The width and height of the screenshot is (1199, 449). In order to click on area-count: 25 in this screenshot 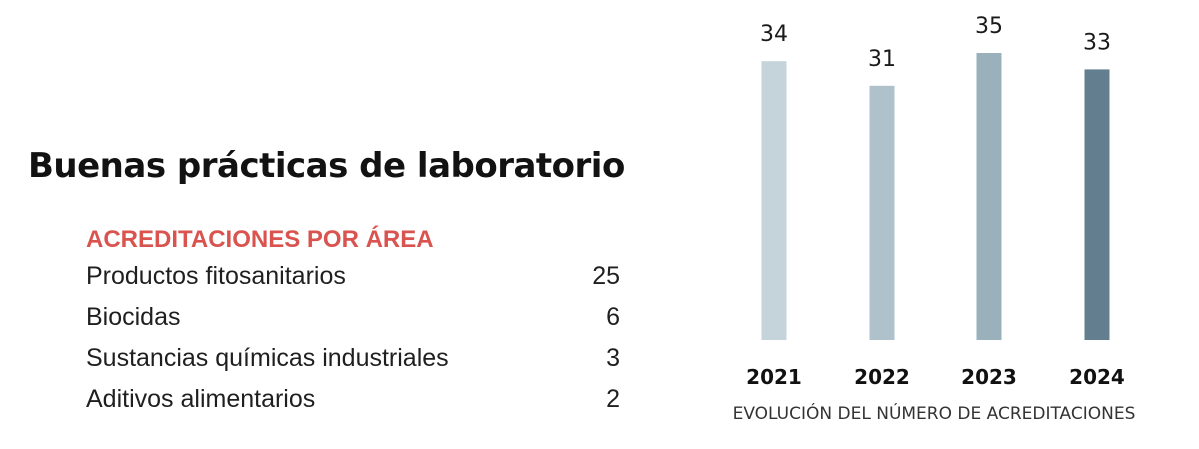, I will do `click(606, 276)`.